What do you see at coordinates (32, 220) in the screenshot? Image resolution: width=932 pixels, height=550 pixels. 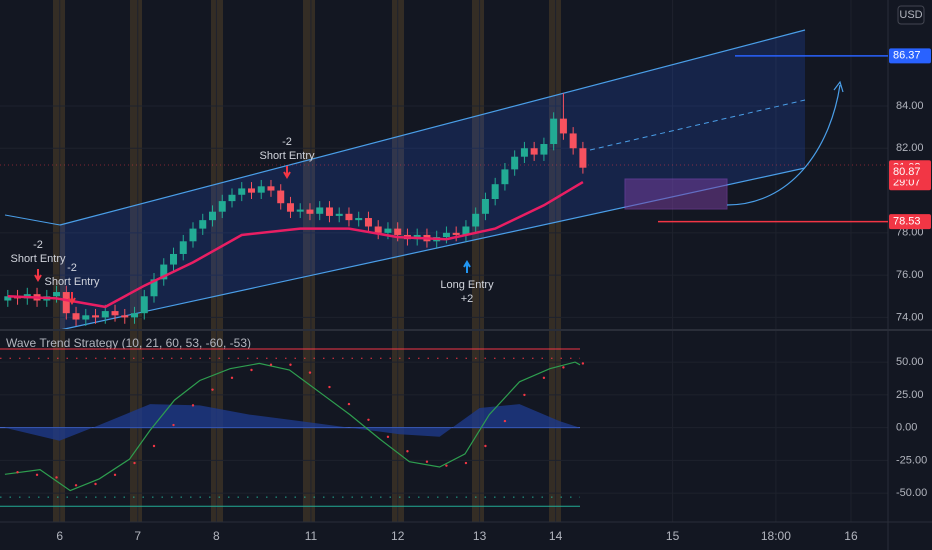 I see `channel-extension` at bounding box center [32, 220].